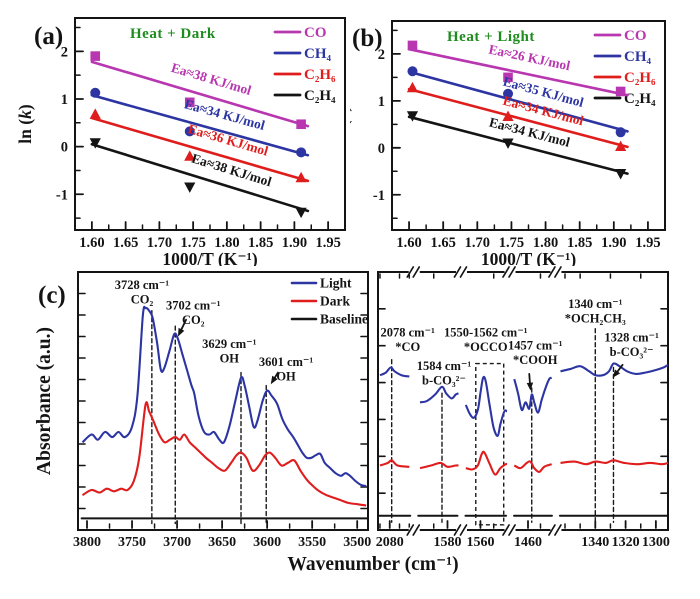 This screenshot has width=700, height=599. What do you see at coordinates (595, 542) in the screenshot?
I see `x-tick-label: 1340` at bounding box center [595, 542].